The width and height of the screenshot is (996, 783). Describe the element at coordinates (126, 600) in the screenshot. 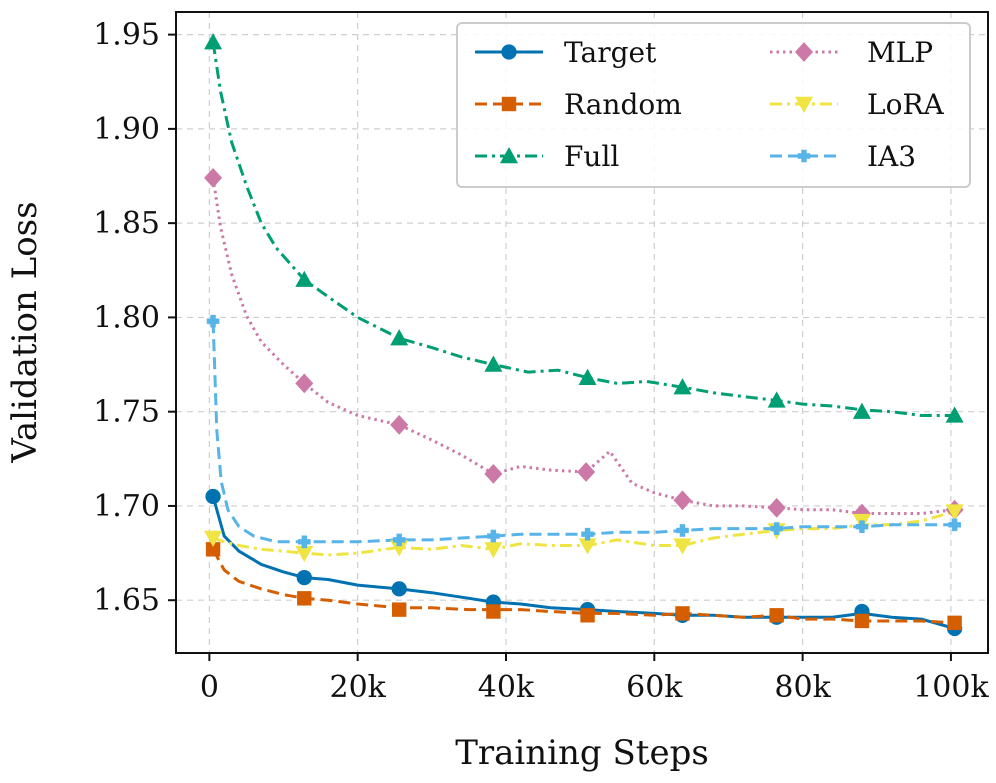

I see `y-tick-label: 1.65` at that location.